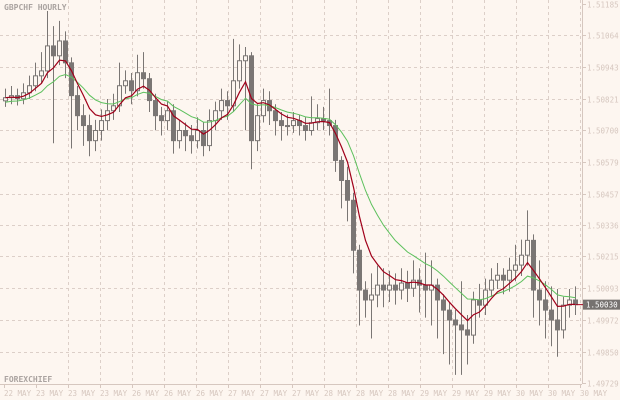 The width and height of the screenshot is (620, 400). Describe the element at coordinates (603, 36) in the screenshot. I see `price-tick-label: 1.51064` at that location.